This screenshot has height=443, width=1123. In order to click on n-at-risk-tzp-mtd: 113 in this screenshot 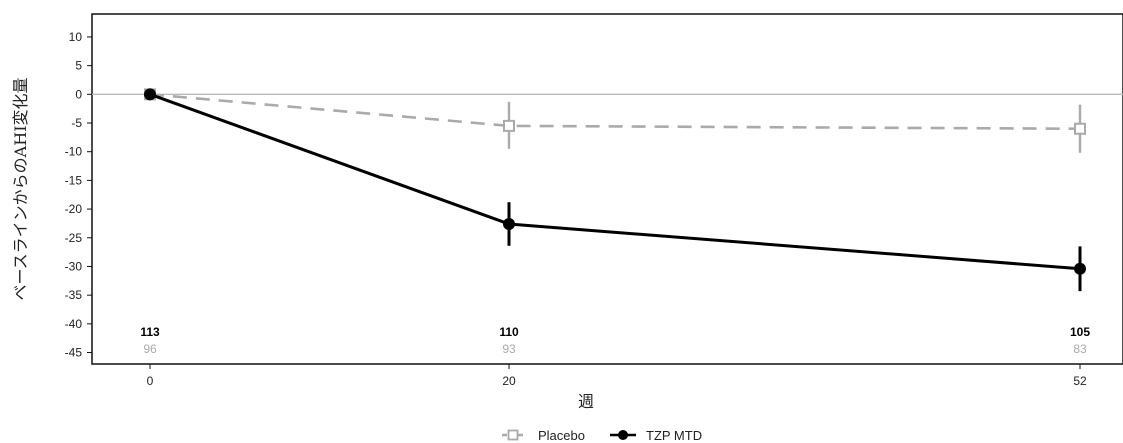, I will do `click(150, 332)`.